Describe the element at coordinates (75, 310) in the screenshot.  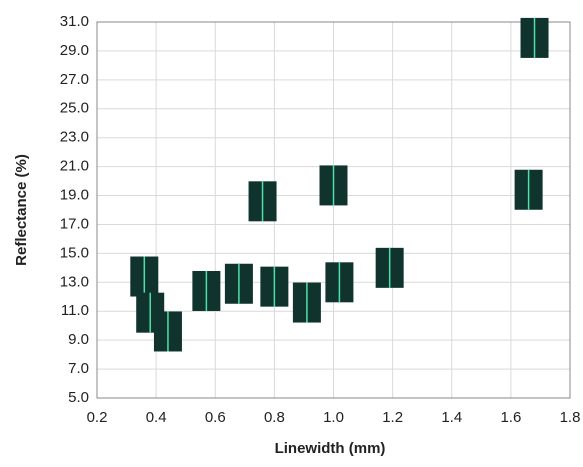
I see `y-tick-label: 11.0` at that location.